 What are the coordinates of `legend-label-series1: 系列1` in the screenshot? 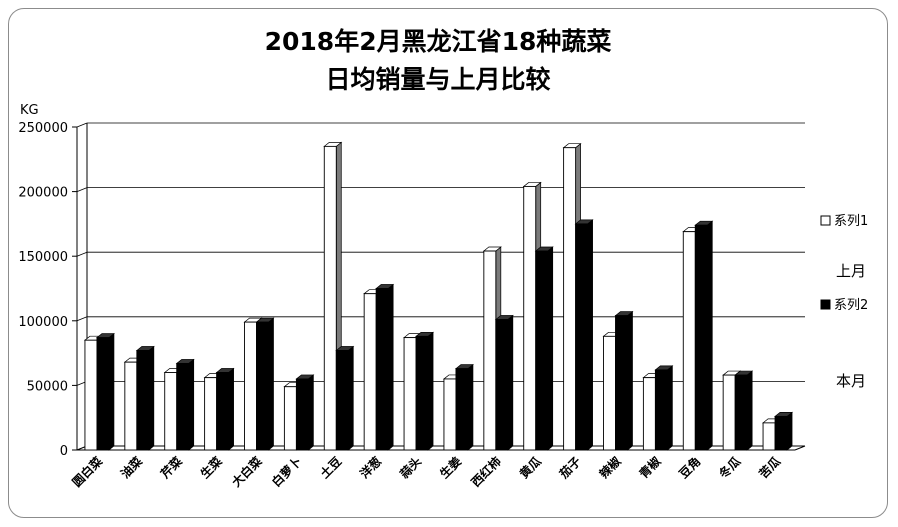 It's located at (851, 221).